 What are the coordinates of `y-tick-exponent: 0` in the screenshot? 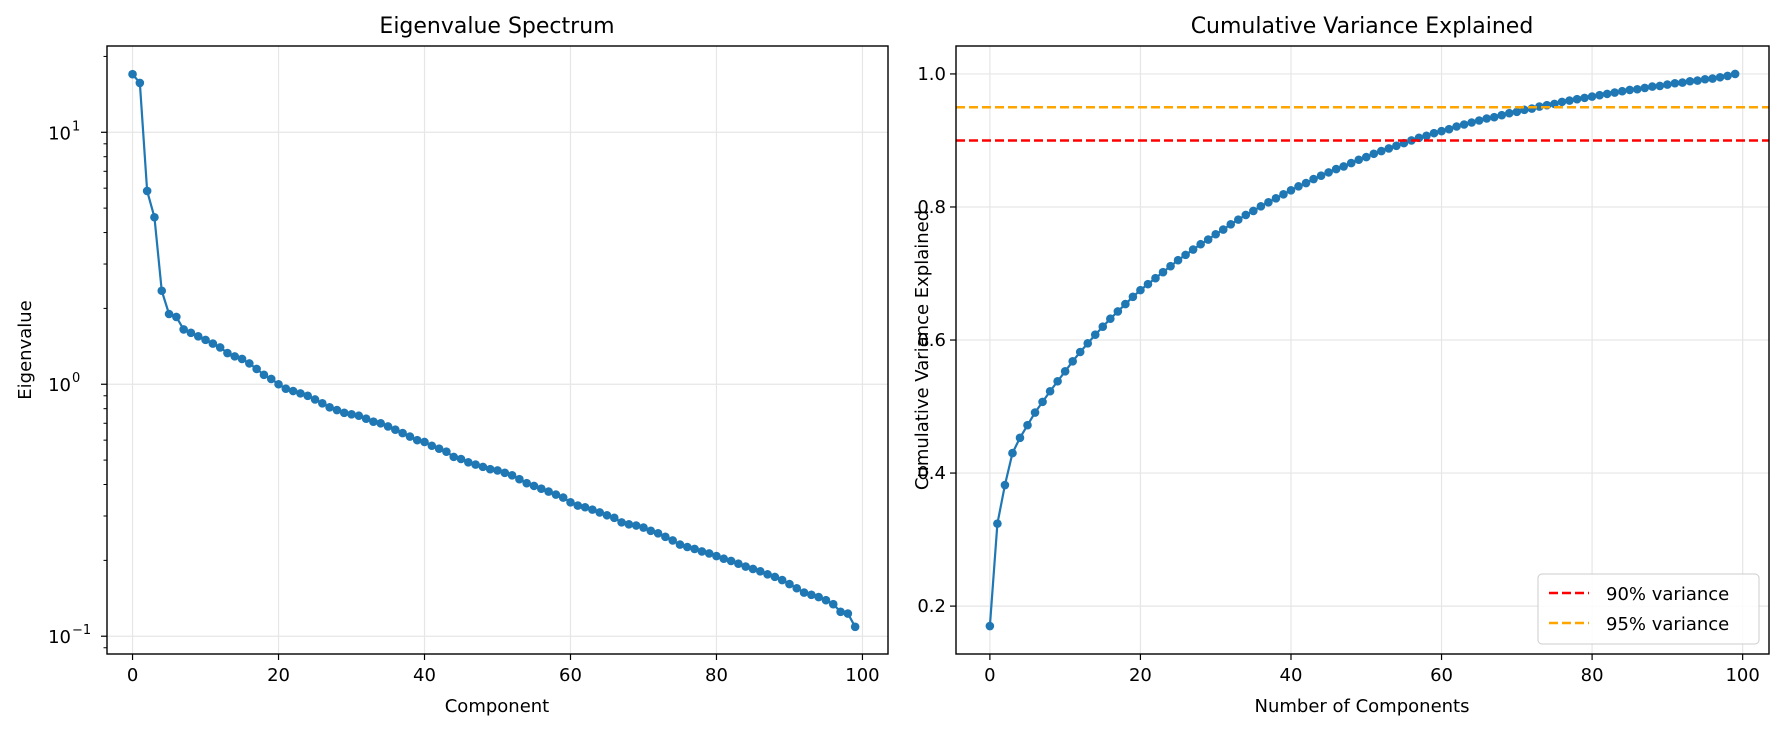 It's located at (76, 378).